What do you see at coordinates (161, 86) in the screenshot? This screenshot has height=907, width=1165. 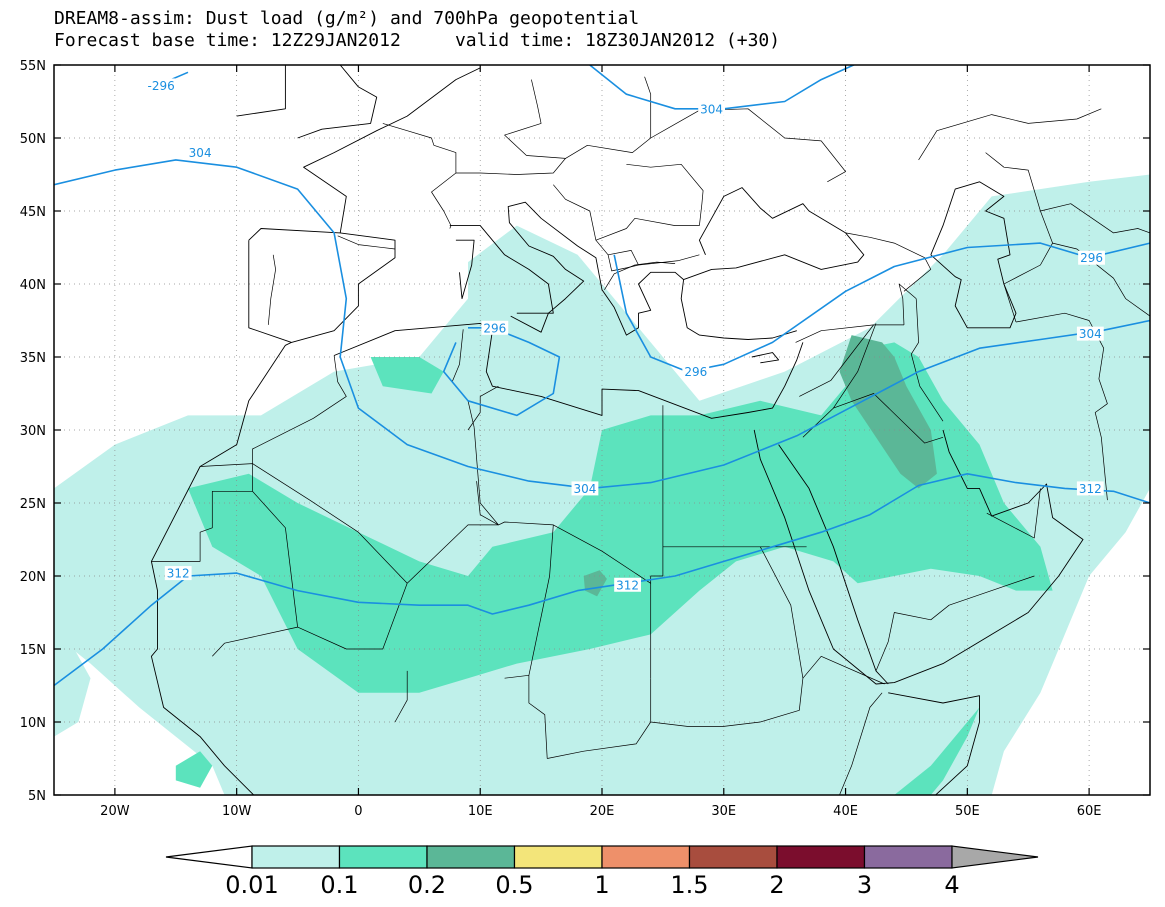 I see `contour-label: -296` at bounding box center [161, 86].